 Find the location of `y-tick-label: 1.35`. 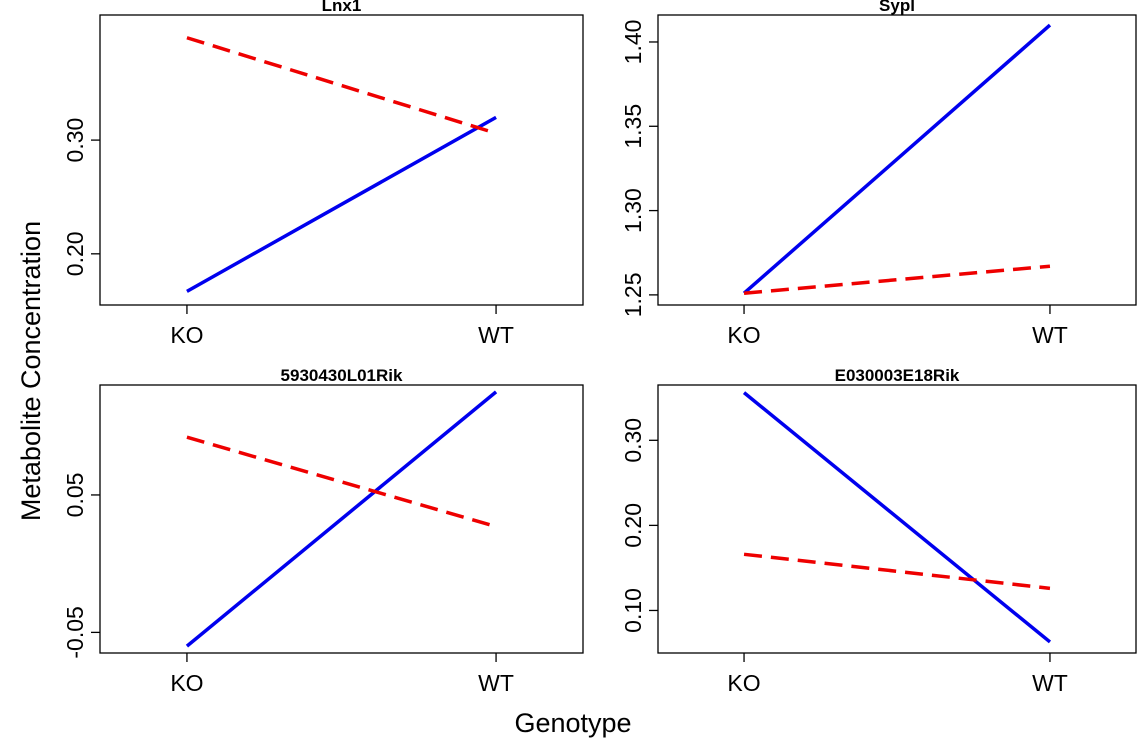

y-tick-label: 1.35 is located at coordinates (633, 126).